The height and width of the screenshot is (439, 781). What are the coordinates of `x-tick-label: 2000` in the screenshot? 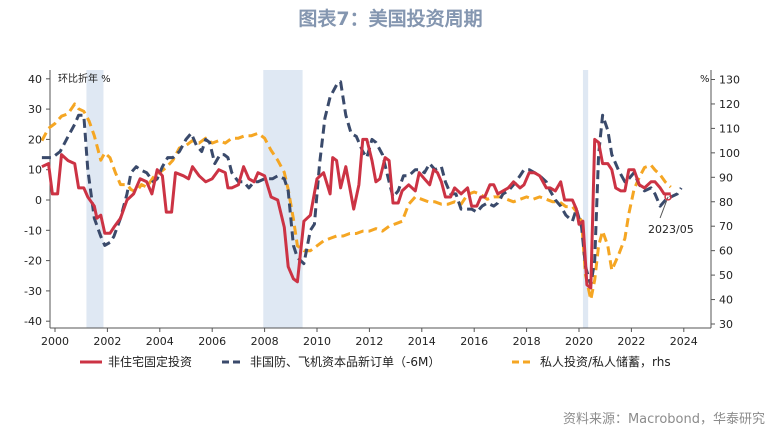 It's located at (55, 341).